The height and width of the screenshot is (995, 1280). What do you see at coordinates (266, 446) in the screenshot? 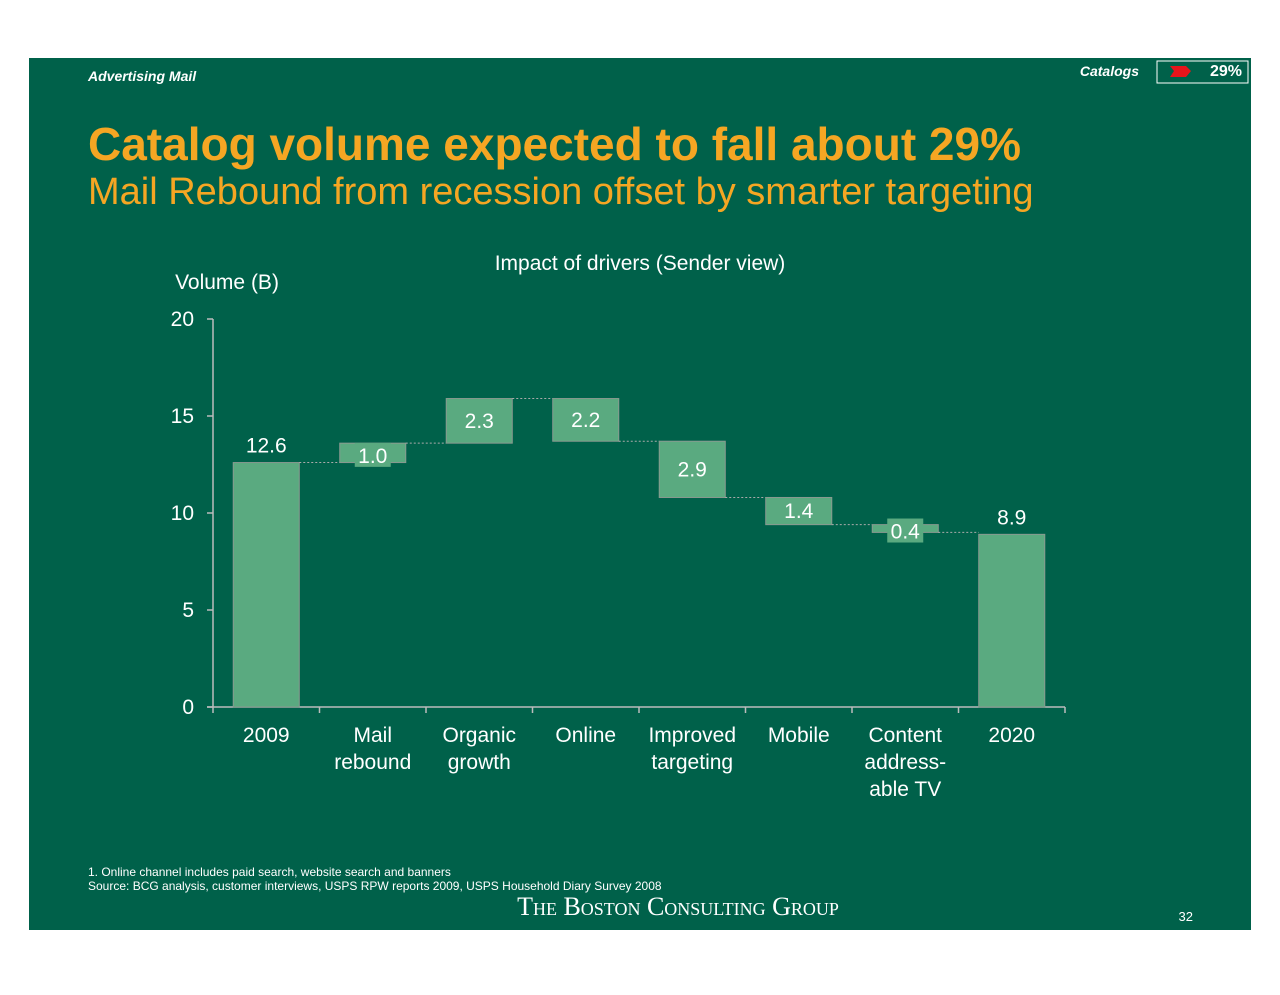
I see `value-label: 12.6` at bounding box center [266, 446].